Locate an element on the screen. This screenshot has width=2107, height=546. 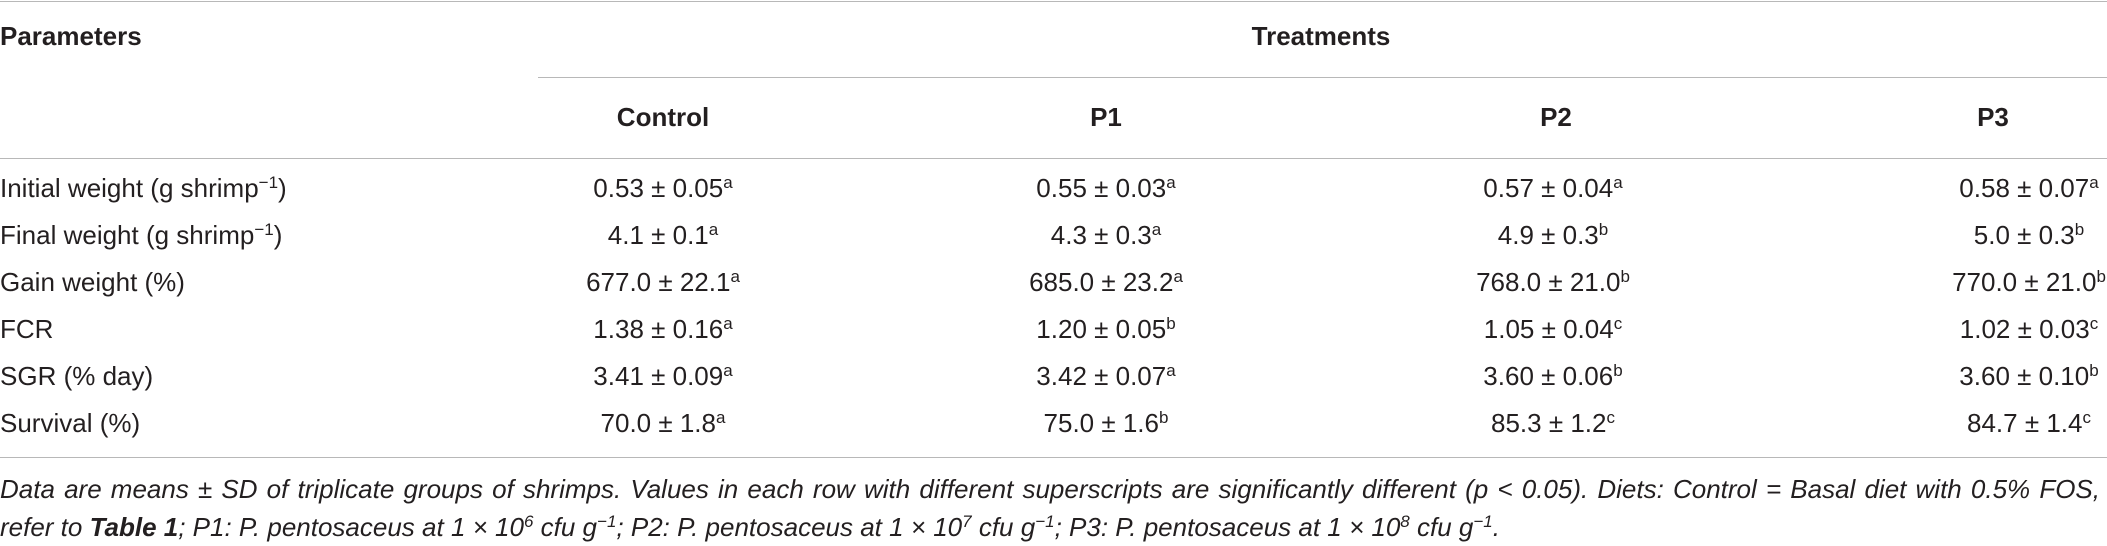
cell: 84.7 ± 1.4c is located at coordinates (2029, 423).